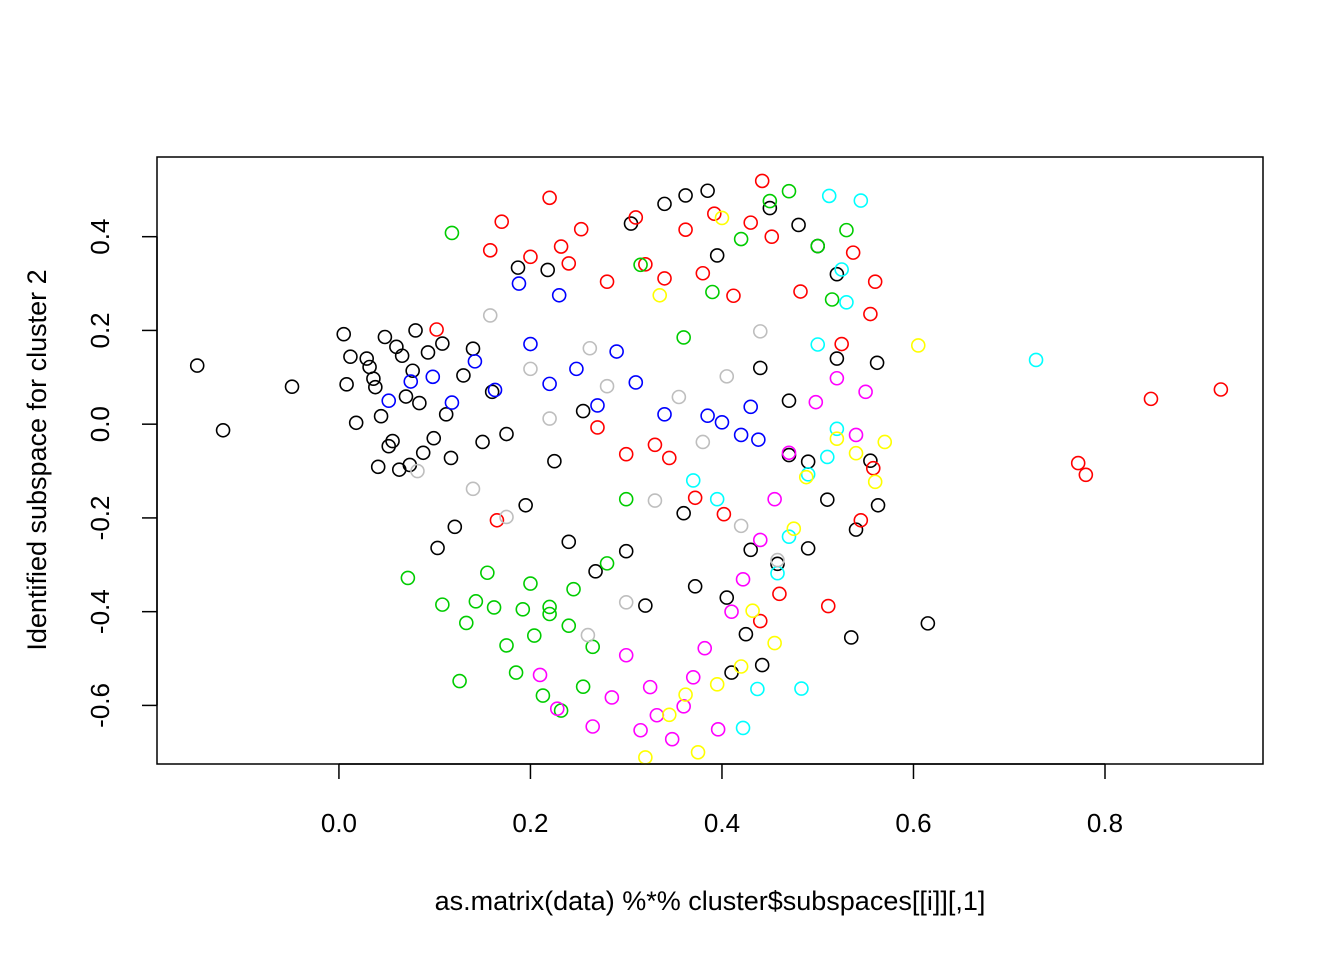  I want to click on x-tick-label: 0.2, so click(530, 823).